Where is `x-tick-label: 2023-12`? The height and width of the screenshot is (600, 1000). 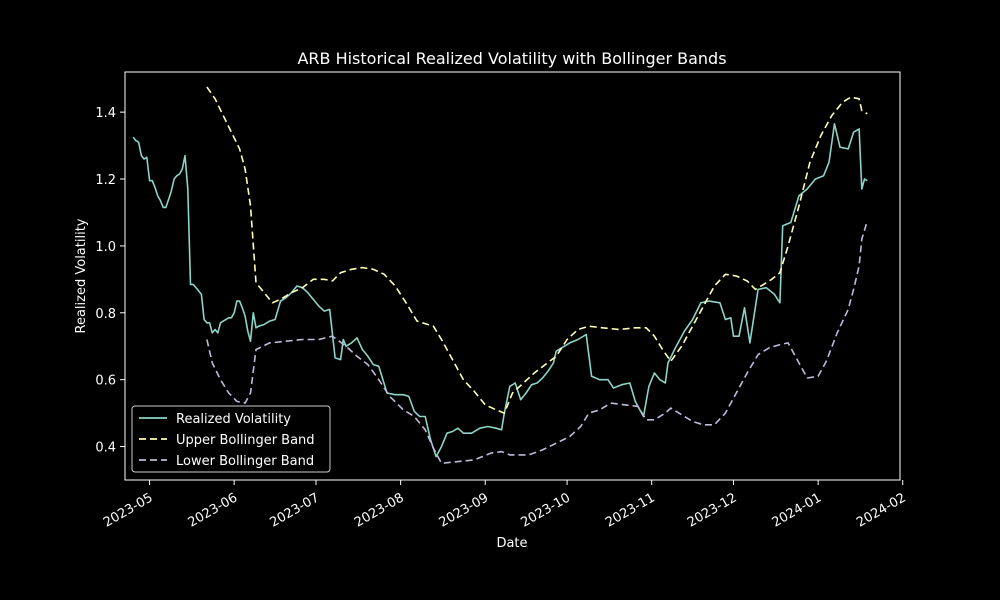 x-tick-label: 2023-12 is located at coordinates (712, 510).